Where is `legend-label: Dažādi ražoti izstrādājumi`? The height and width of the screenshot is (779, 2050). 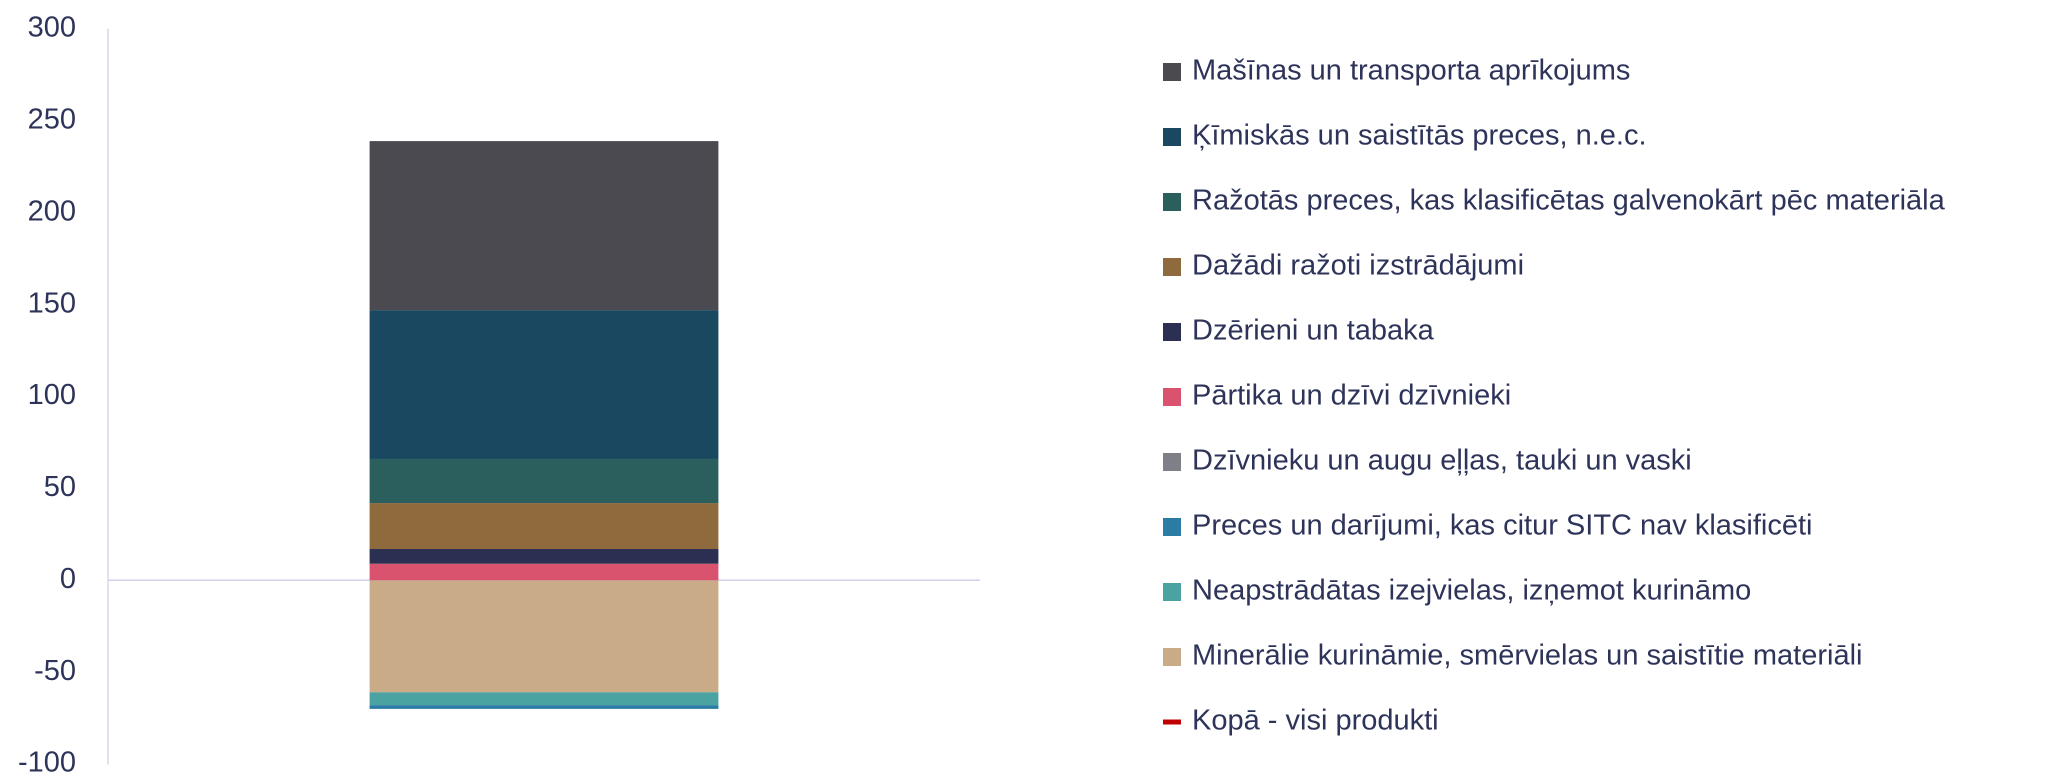 legend-label: Dažādi ražoti izstrādājumi is located at coordinates (1358, 266).